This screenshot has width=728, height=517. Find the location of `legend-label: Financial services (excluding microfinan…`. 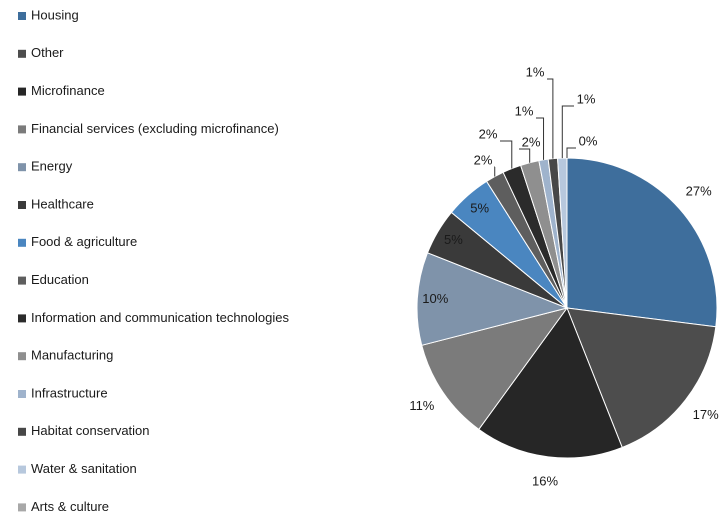

legend-label: Financial services (excluding microfinan… is located at coordinates (155, 128).